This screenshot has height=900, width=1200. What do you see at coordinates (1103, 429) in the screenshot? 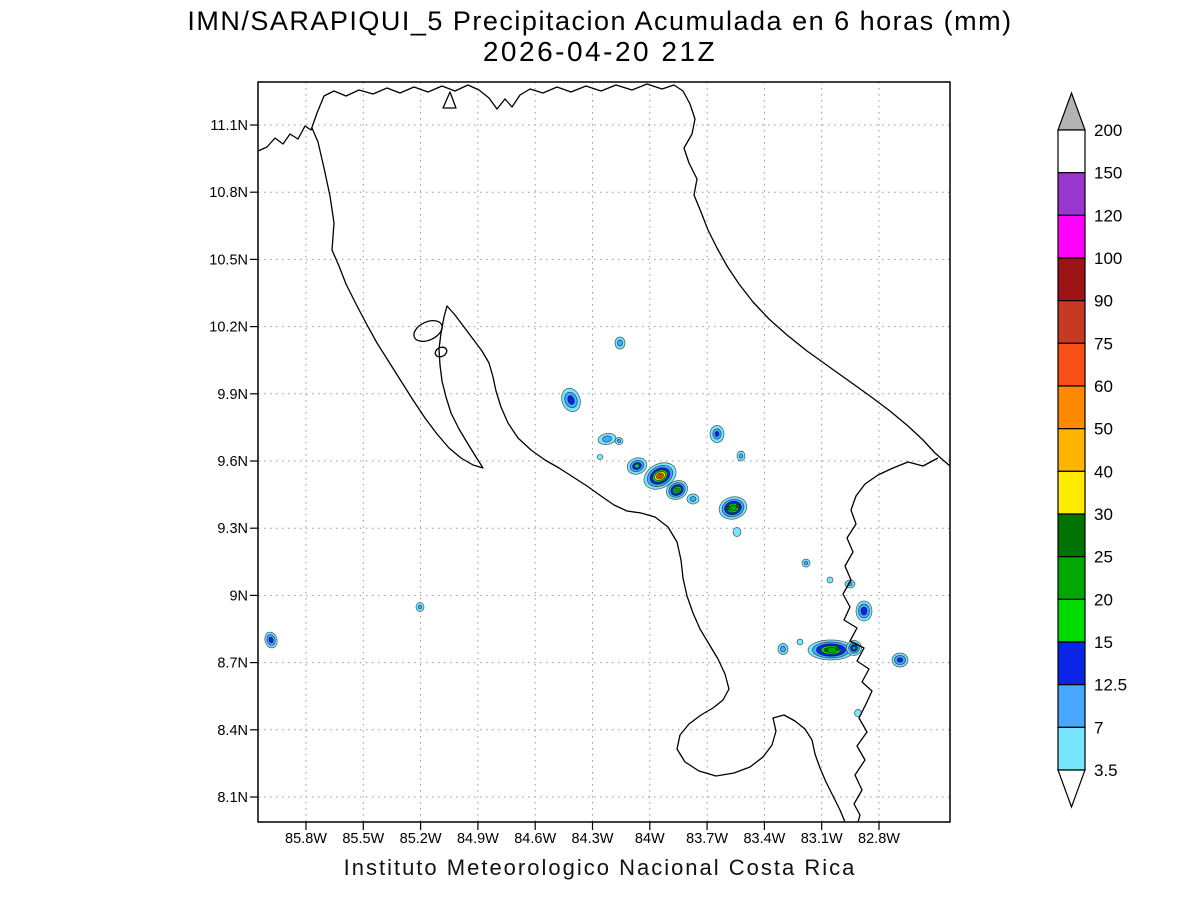
I see `colorbar-label: 50` at bounding box center [1103, 429].